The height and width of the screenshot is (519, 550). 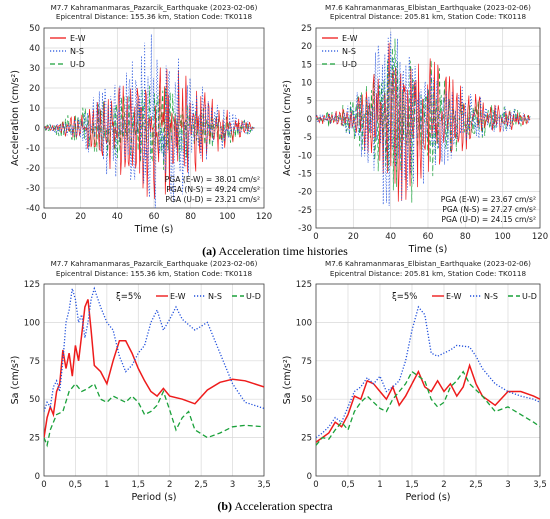 I want to click on pga-annotation: PGA (E-W) = 23.67 cm/s², so click(x=488, y=199).